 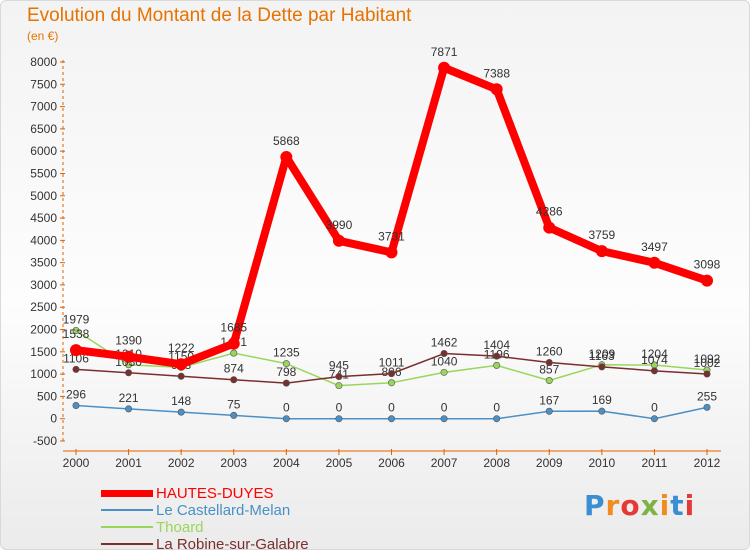 What do you see at coordinates (43, 129) in the screenshot?
I see `y-tick-label: 6500` at bounding box center [43, 129].